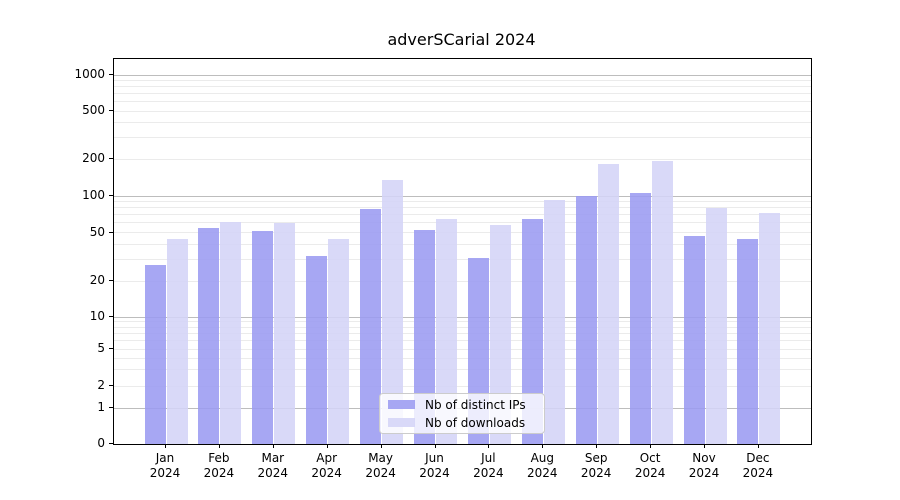  What do you see at coordinates (101, 348) in the screenshot?
I see `y-tick-label: 5` at bounding box center [101, 348].